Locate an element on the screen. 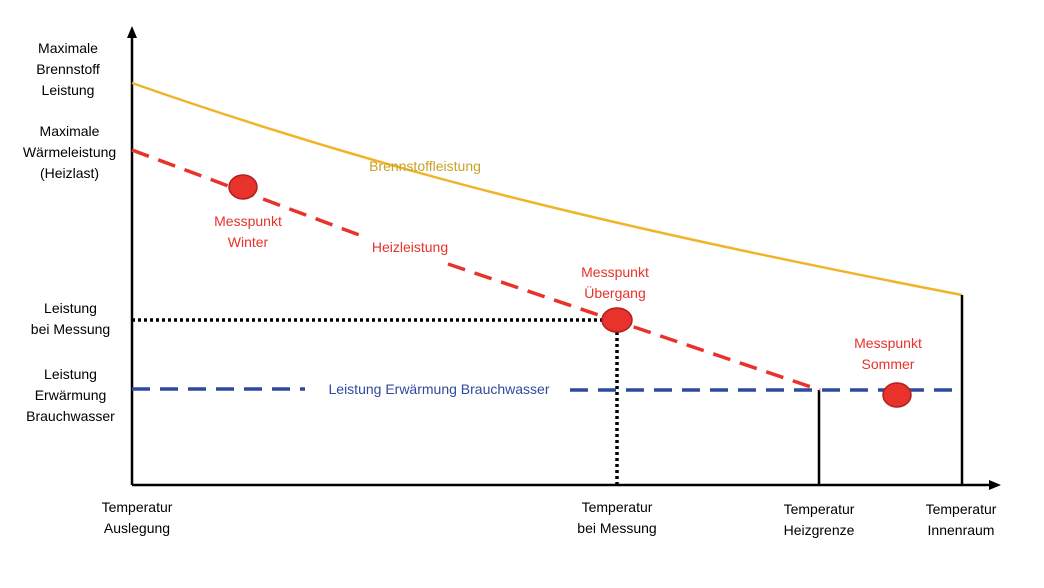 This screenshot has width=1044, height=588. messpunkt-uebergang-marker is located at coordinates (617, 320).